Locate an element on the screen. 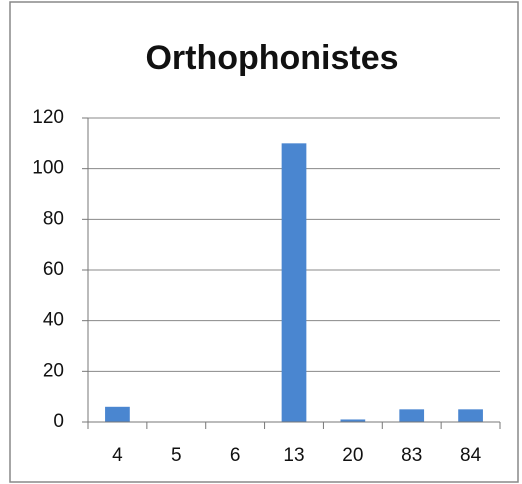 The image size is (522, 484). x-tick-label: 84 is located at coordinates (471, 455).